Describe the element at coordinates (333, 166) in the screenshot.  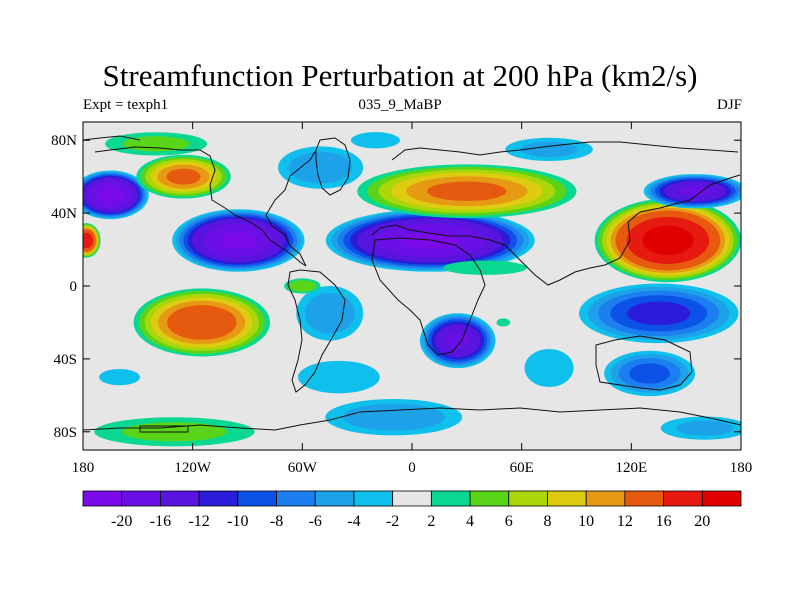
I see `coastline-greenland` at that location.